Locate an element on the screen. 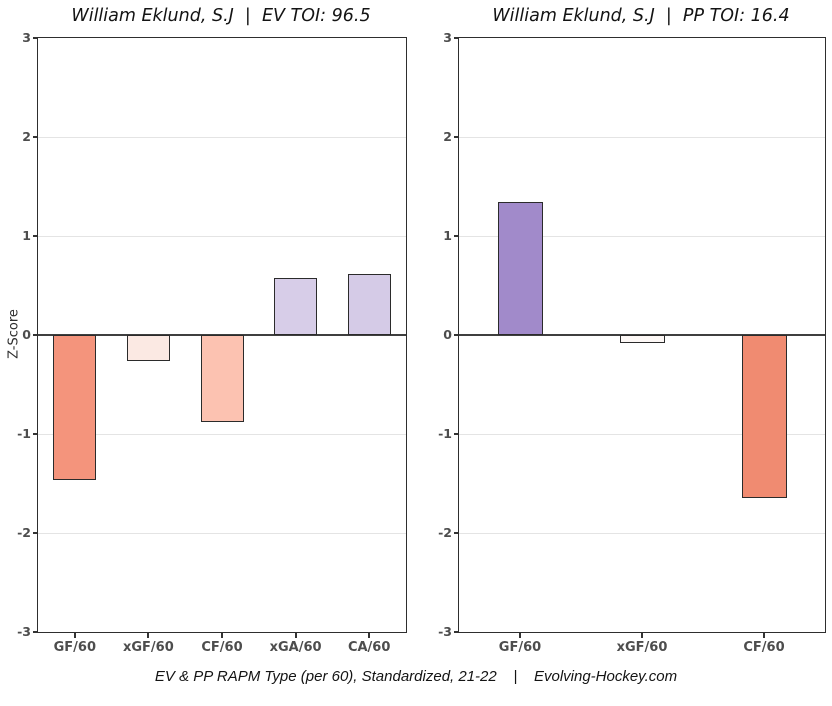 Image resolution: width=832 pixels, height=706 pixels. x-tick-label-ca60: CA/60 is located at coordinates (369, 647).